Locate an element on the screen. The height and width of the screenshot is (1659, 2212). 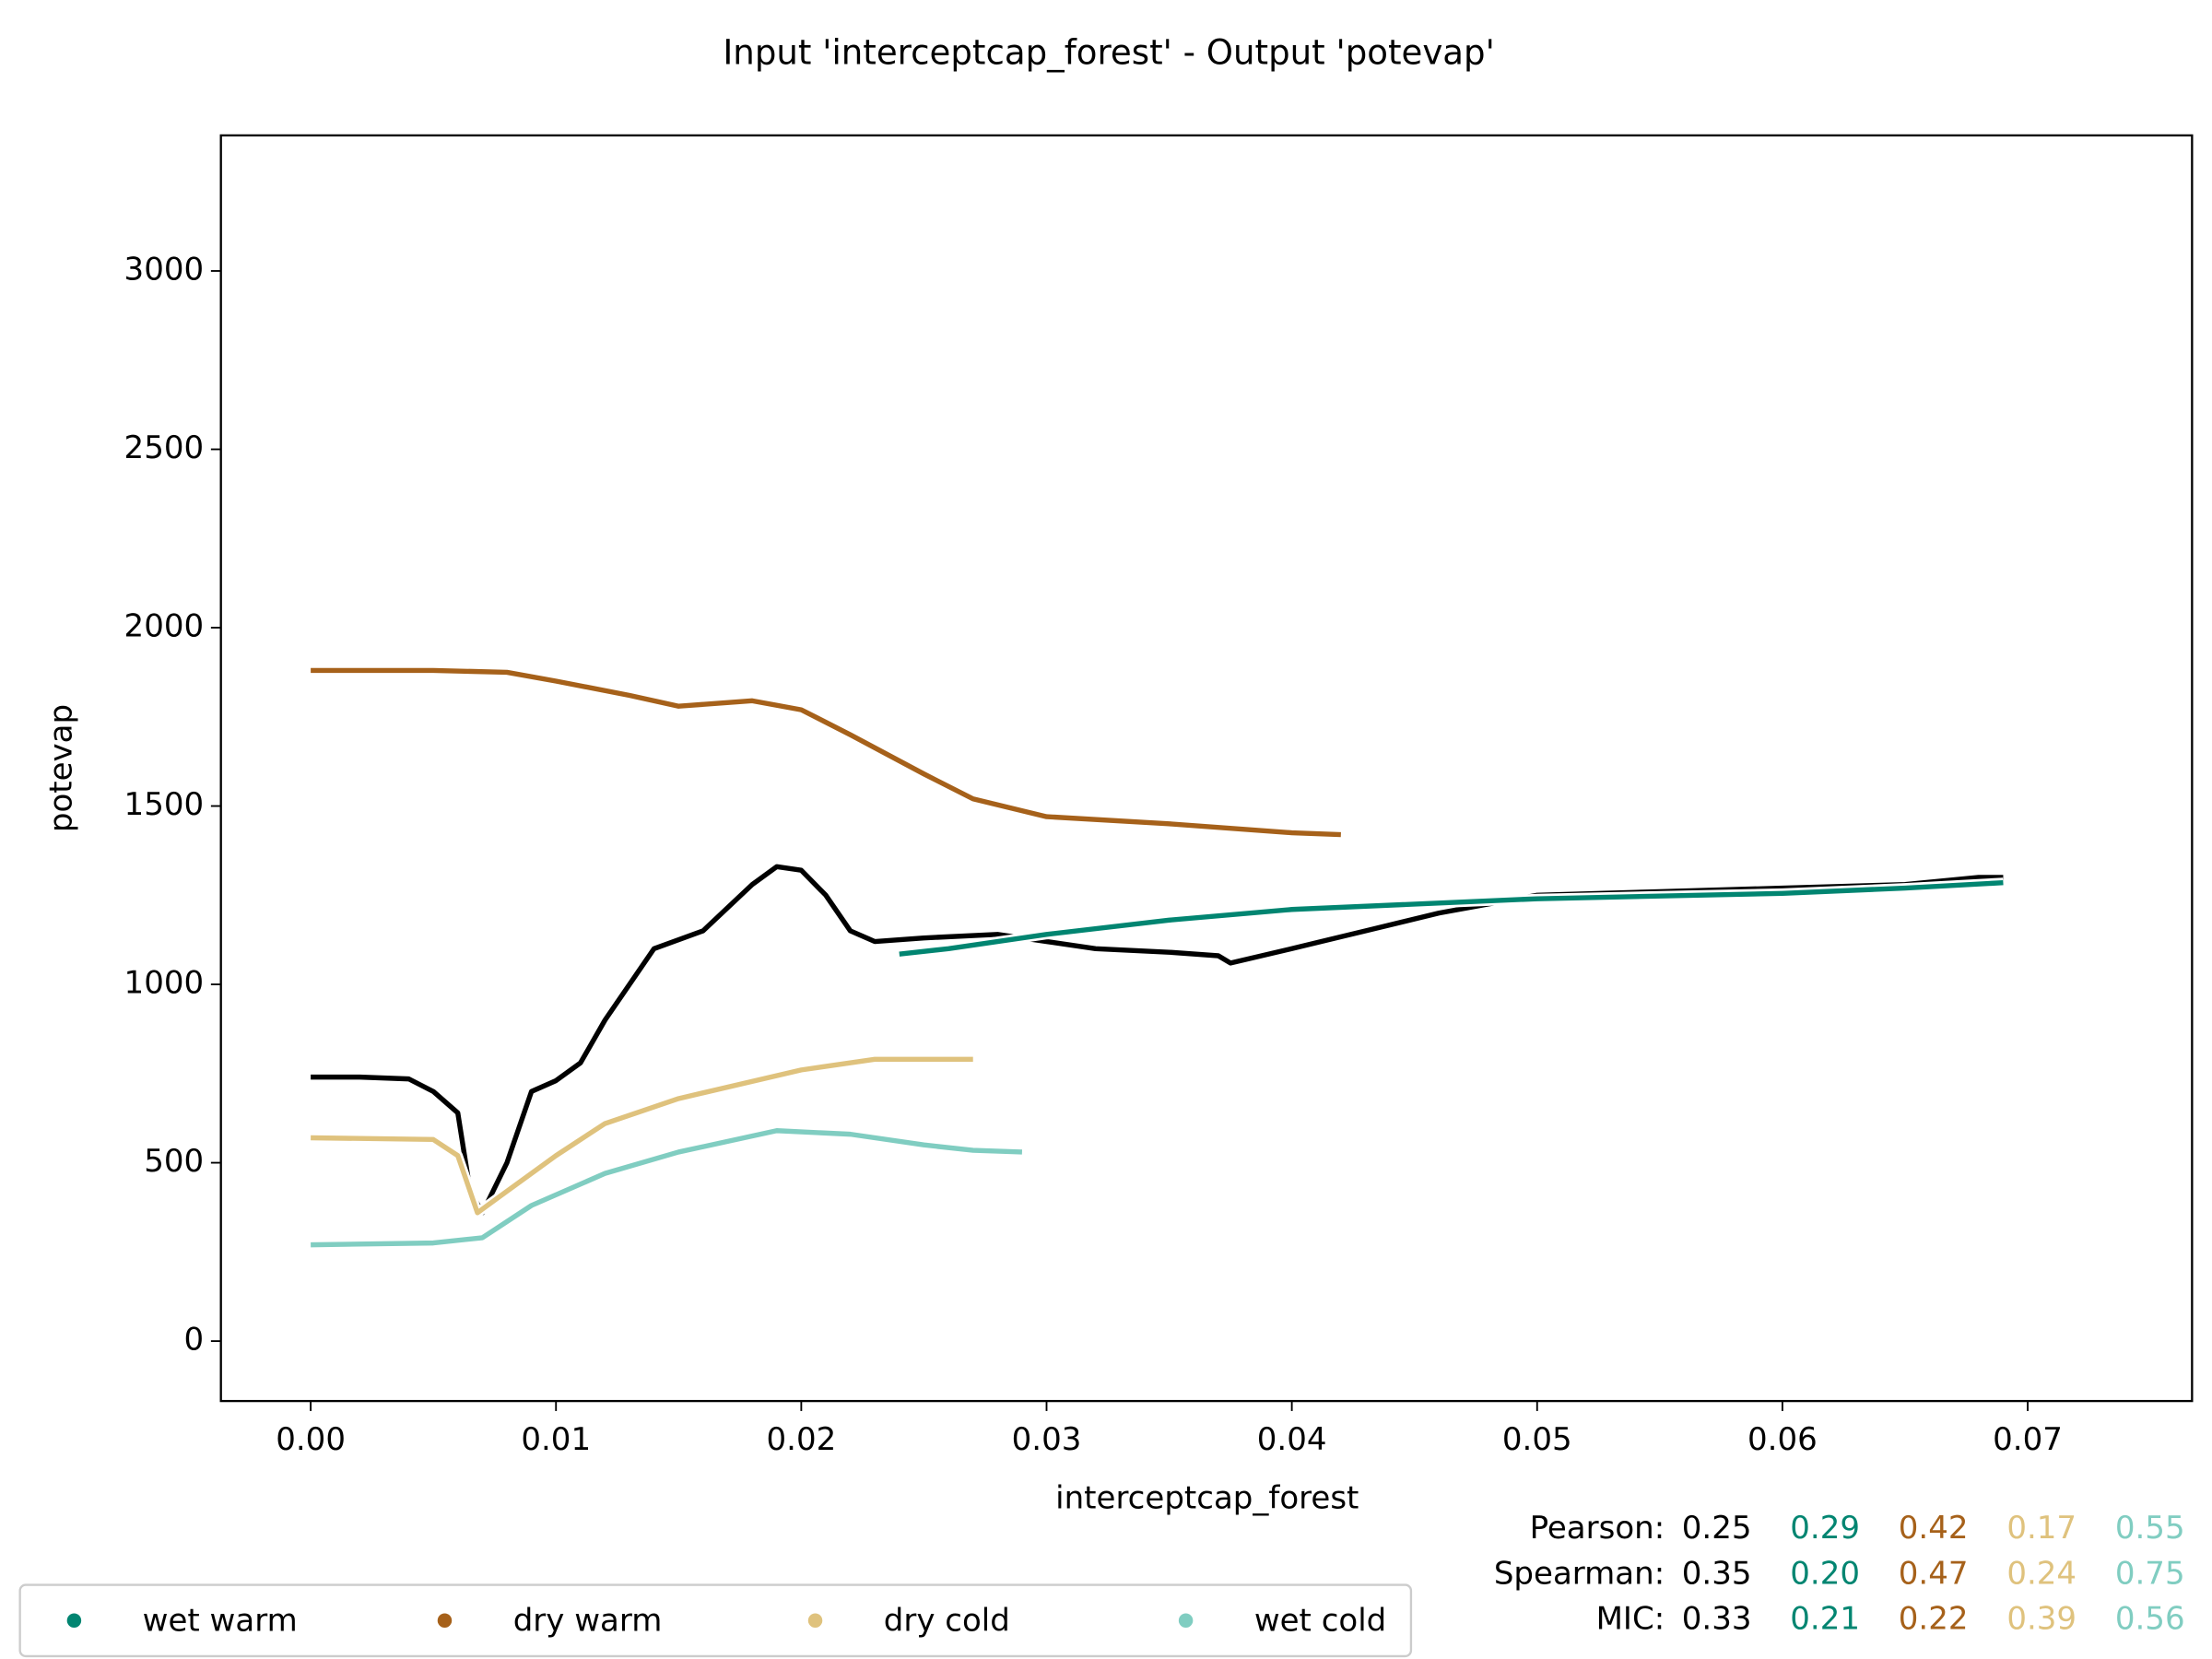
legend-label: wet warm is located at coordinates (220, 1620).